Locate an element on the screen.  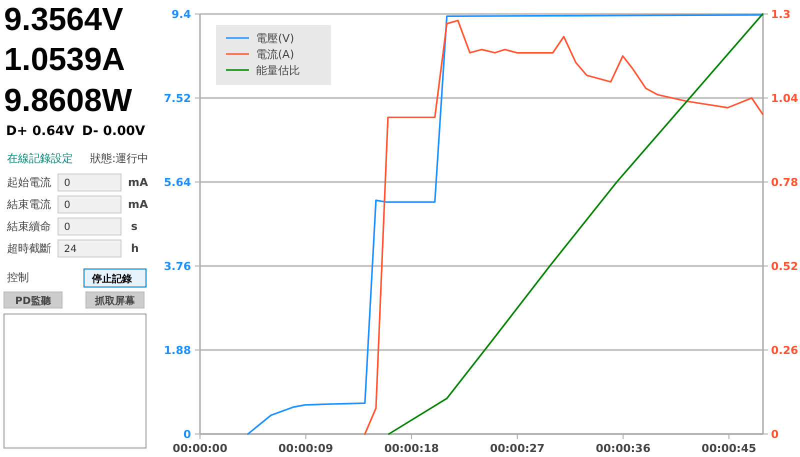
y2-tick-label: 0.78 is located at coordinates (784, 182).